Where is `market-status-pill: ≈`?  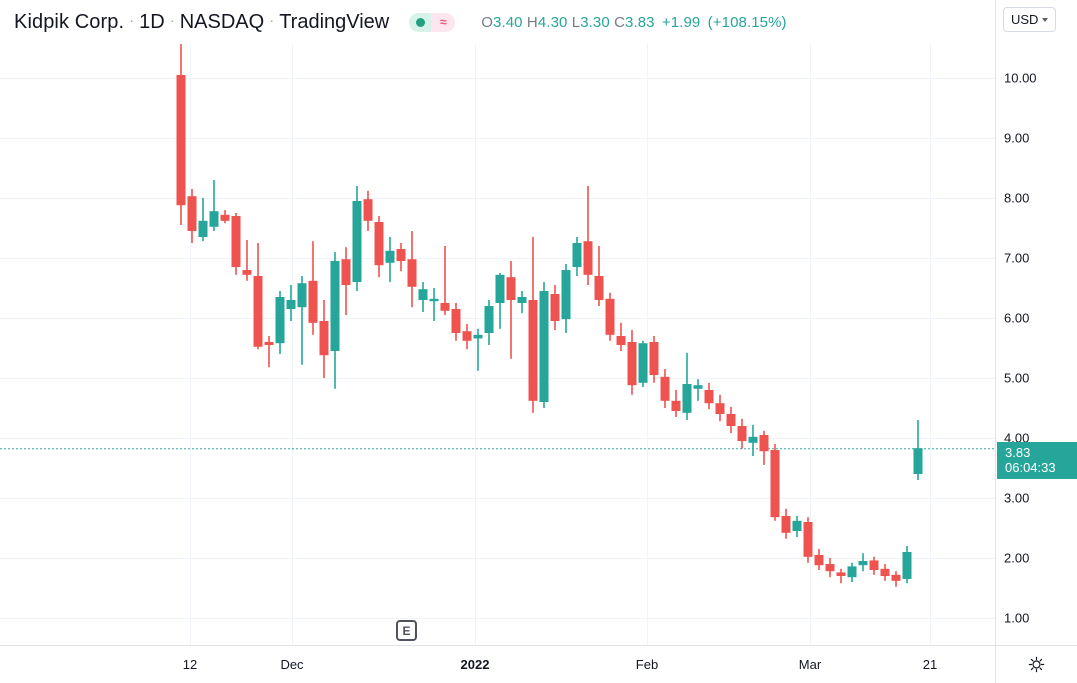
market-status-pill: ≈ is located at coordinates (432, 22).